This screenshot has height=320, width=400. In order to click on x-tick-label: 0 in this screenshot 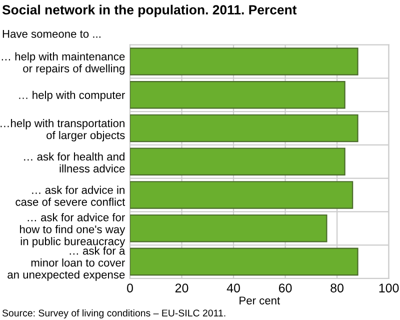, I will do `click(130, 288)`.